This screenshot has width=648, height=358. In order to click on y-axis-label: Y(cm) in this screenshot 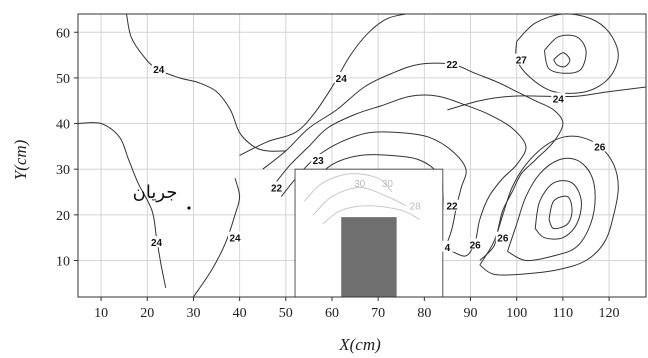, I will do `click(20, 159)`.